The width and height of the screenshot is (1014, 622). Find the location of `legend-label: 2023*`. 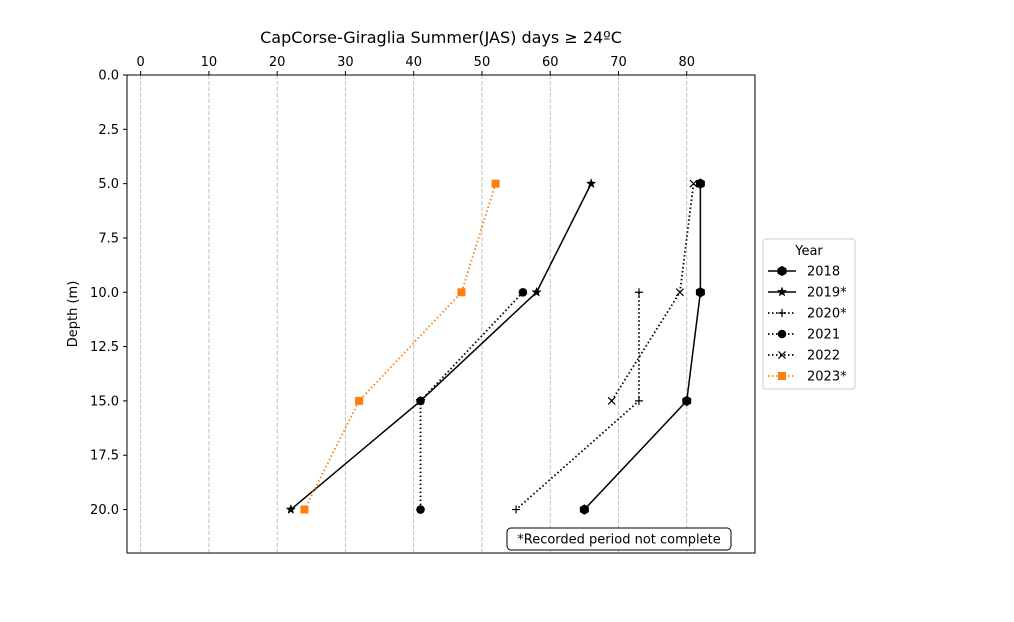

legend-label: 2023* is located at coordinates (827, 377).